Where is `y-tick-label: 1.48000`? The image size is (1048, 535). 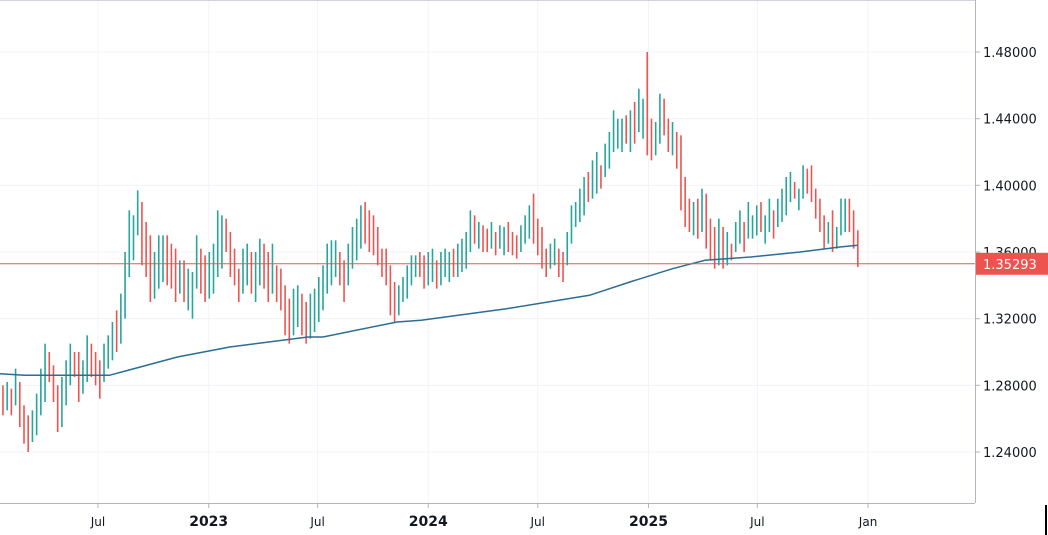 y-tick-label: 1.48000 is located at coordinates (1010, 53).